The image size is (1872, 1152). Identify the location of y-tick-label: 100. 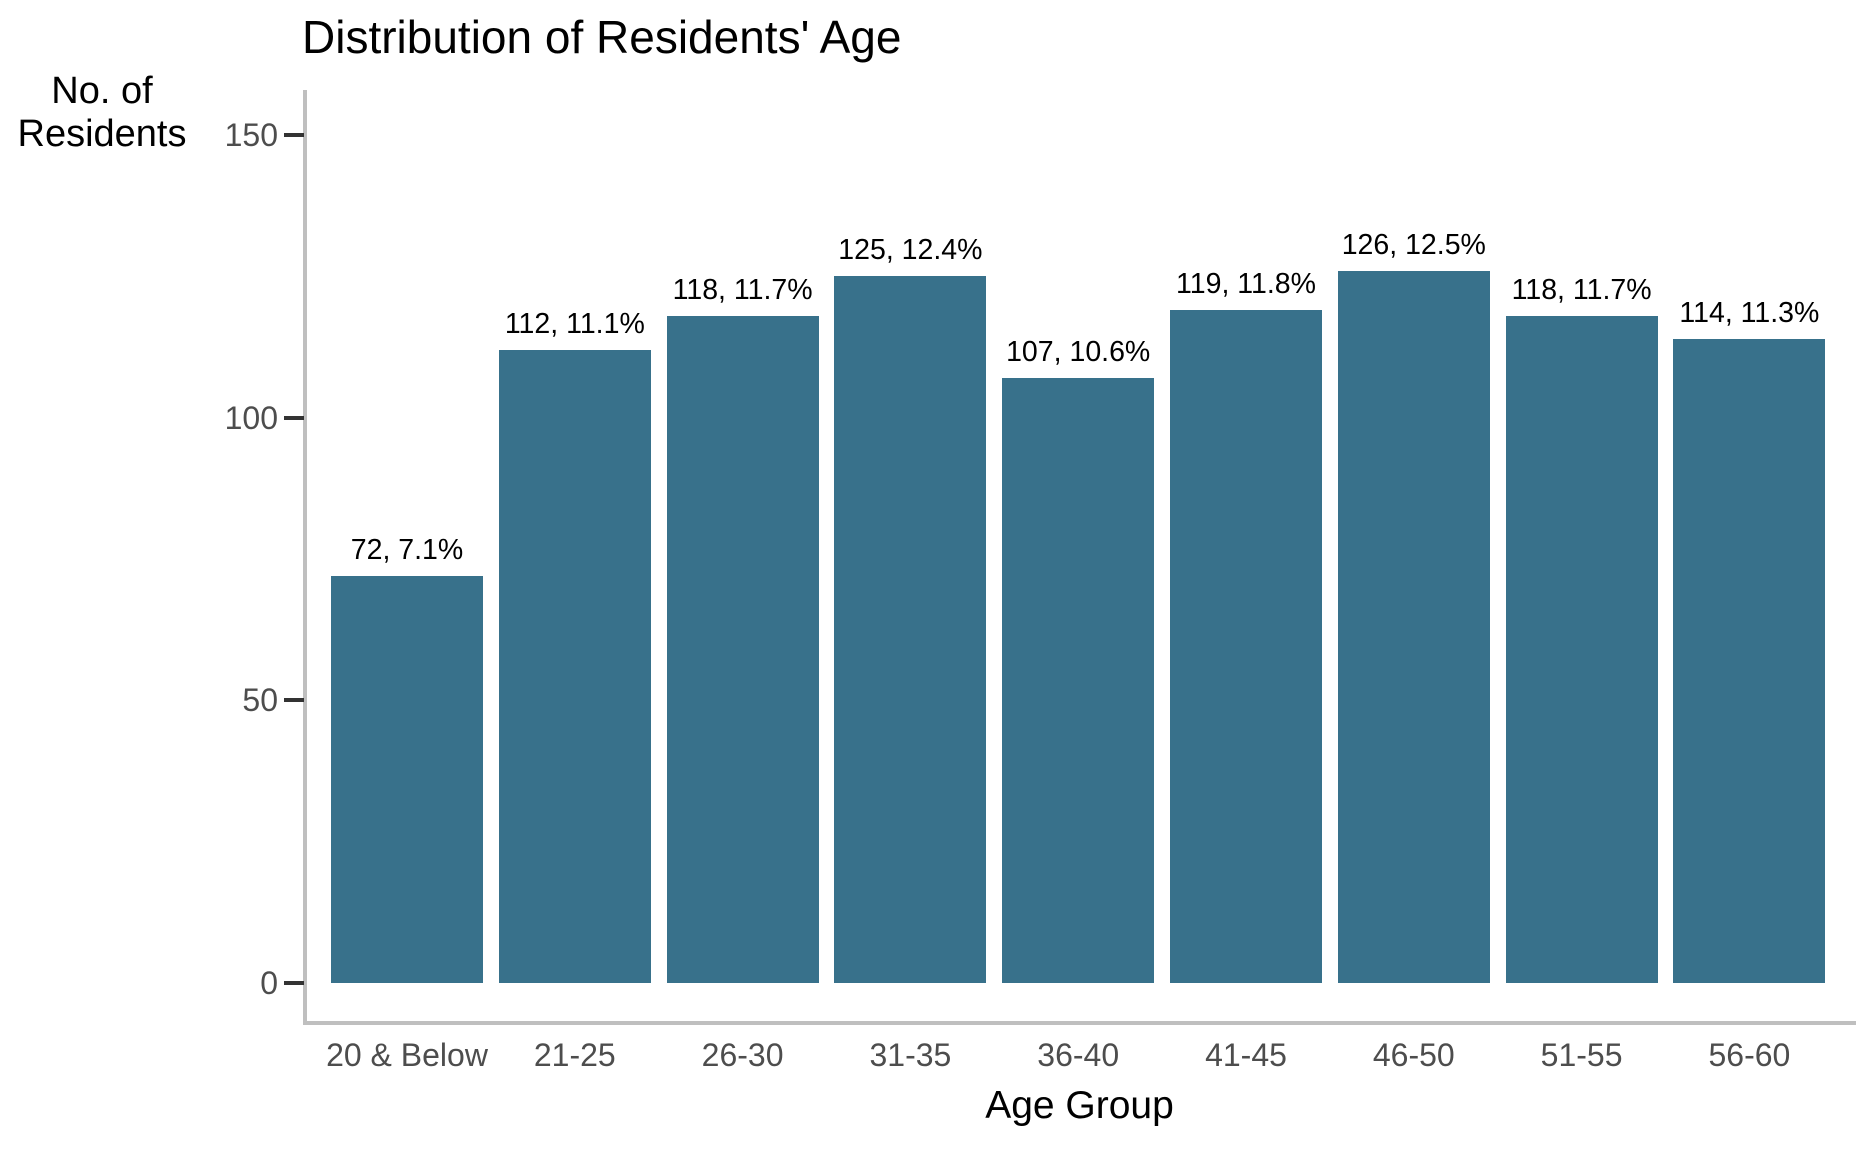
(251, 417).